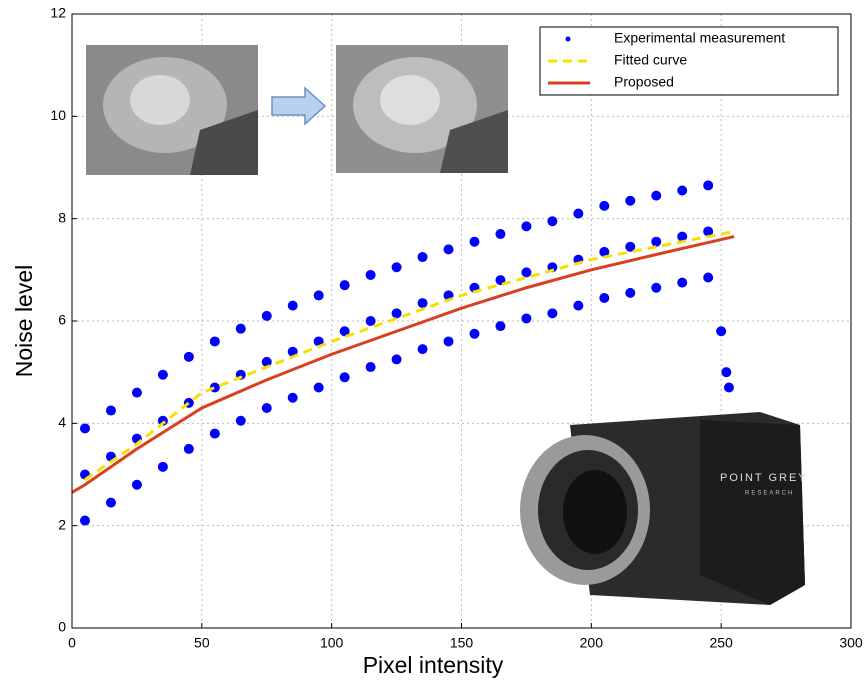  I want to click on x-tick-label: 300, so click(851, 643).